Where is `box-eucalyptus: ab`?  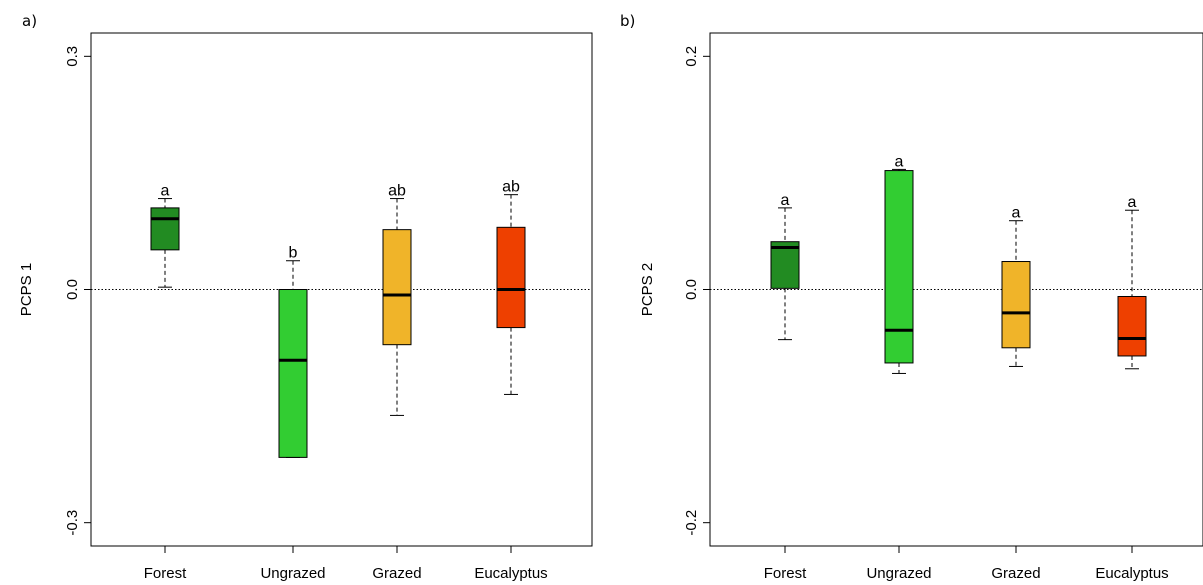 box-eucalyptus: ab is located at coordinates (511, 287).